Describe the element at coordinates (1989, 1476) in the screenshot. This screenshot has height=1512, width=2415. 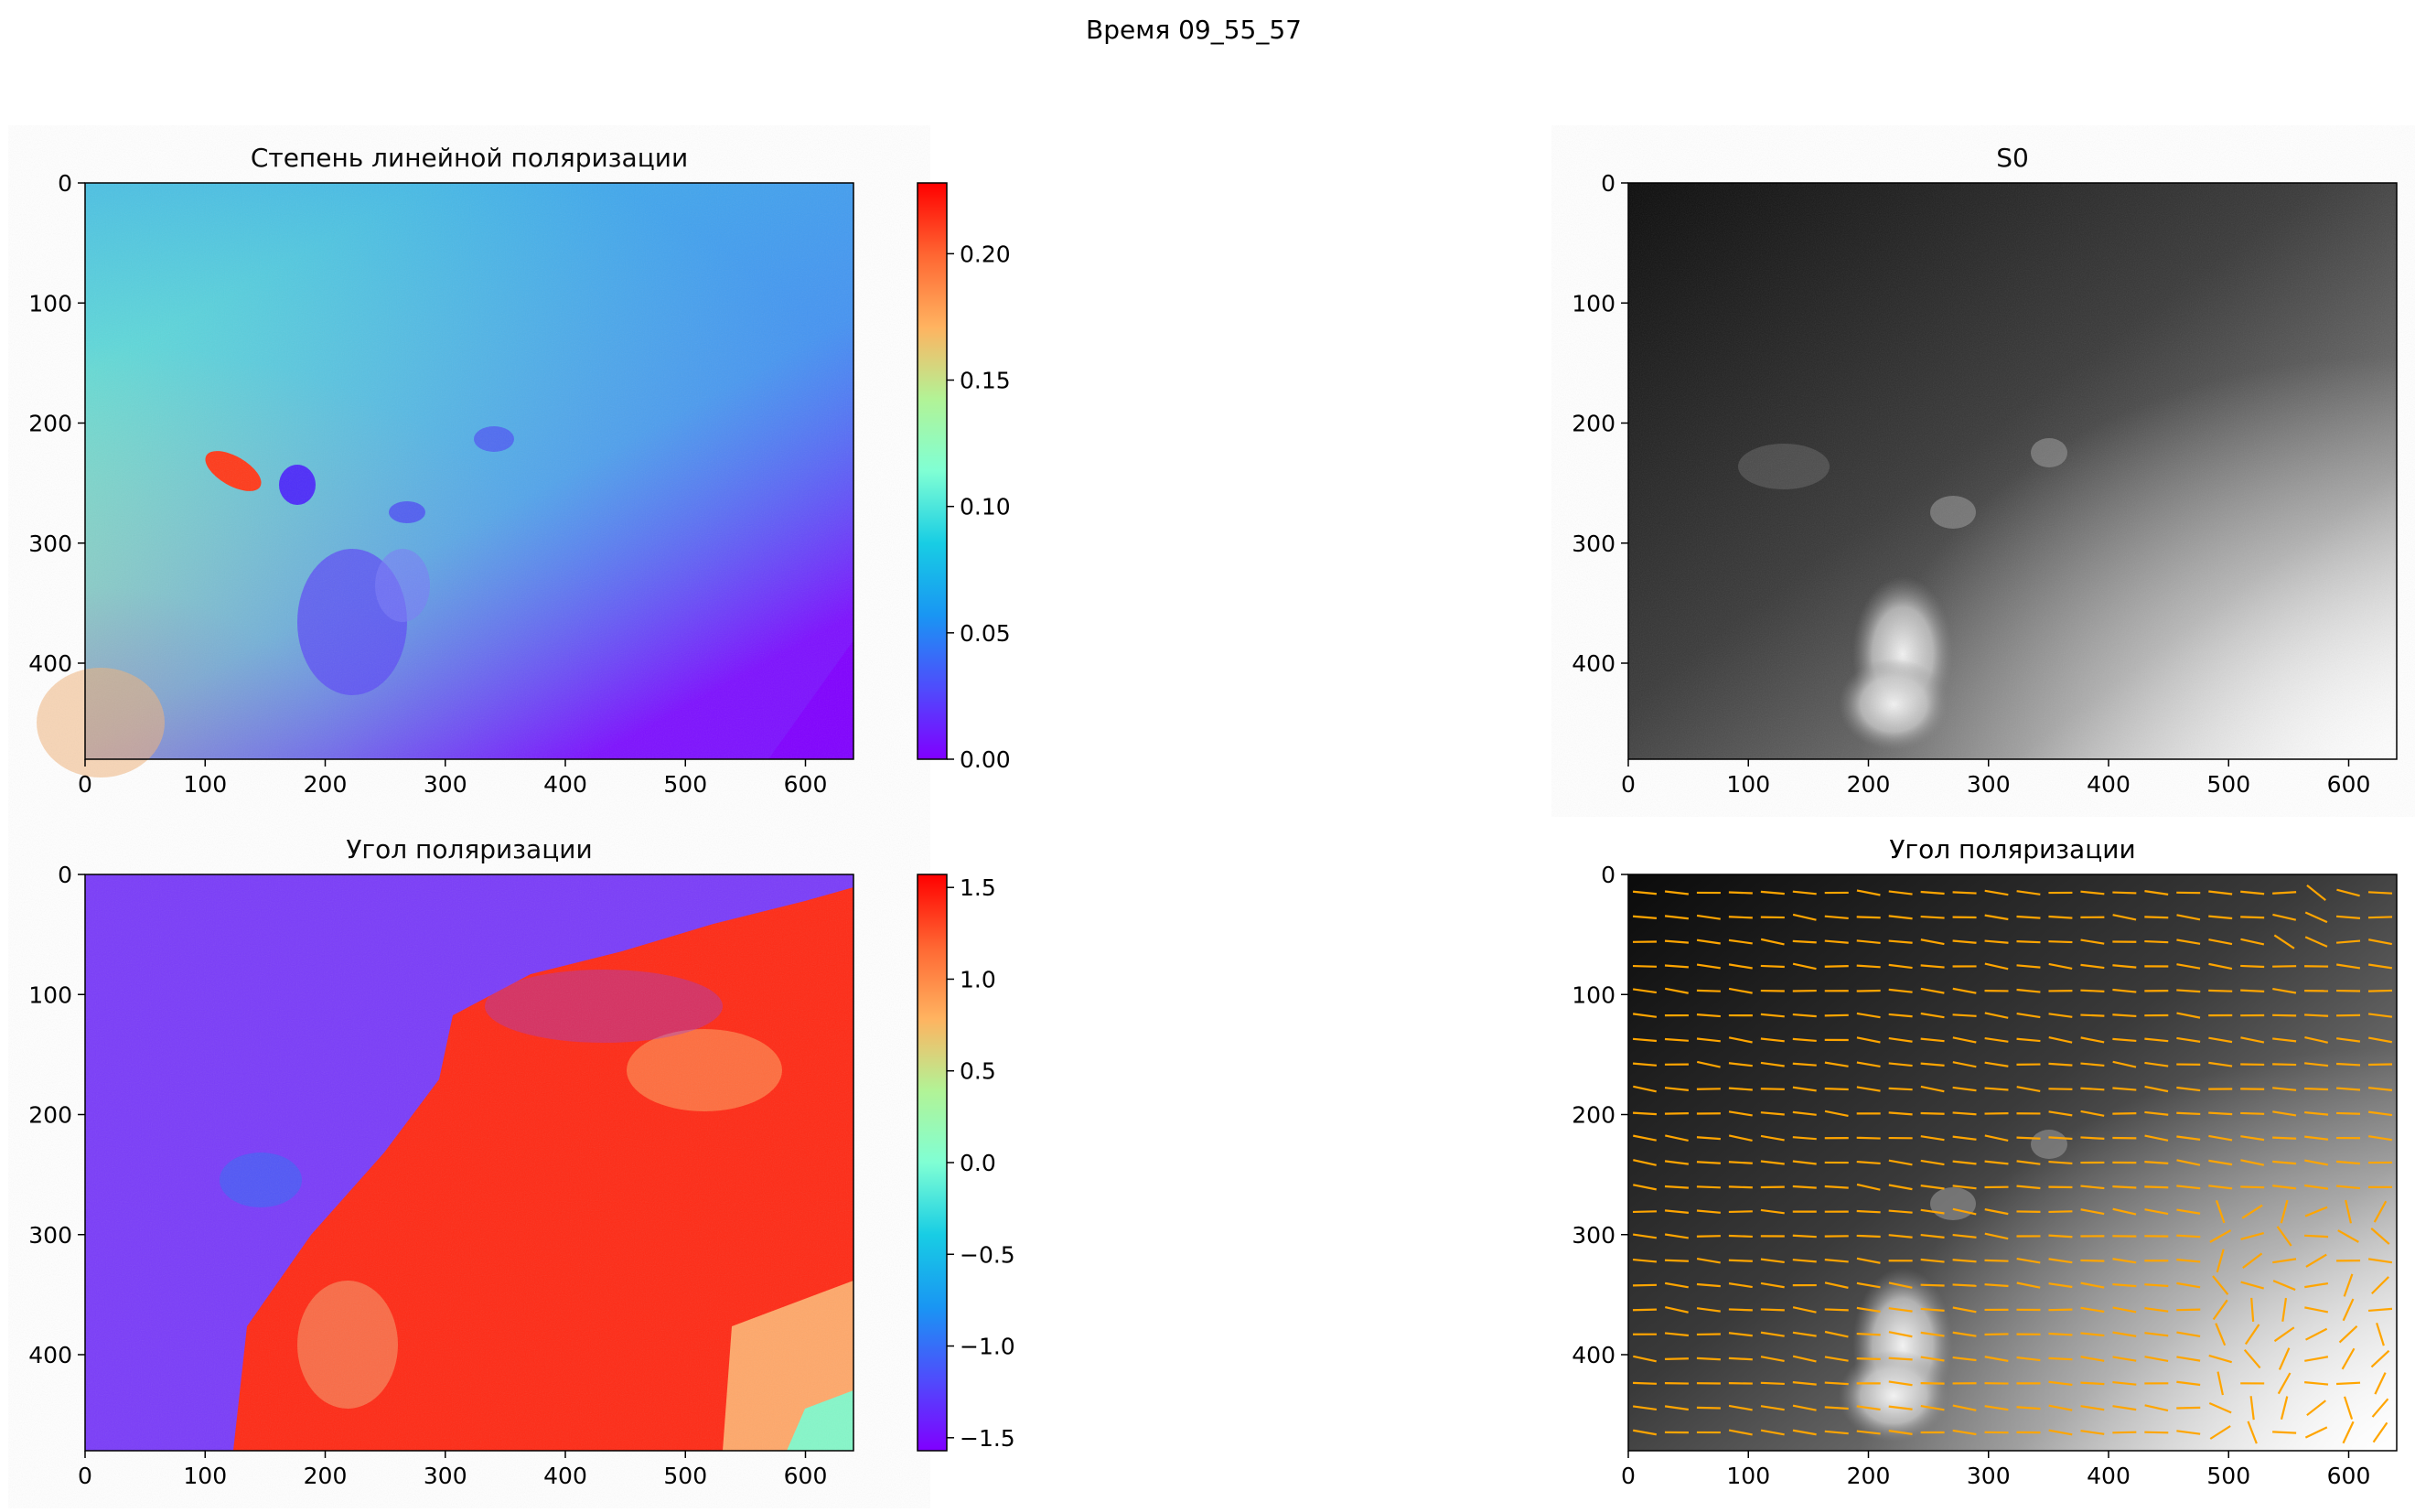
I see `x-tick-label: 300` at that location.